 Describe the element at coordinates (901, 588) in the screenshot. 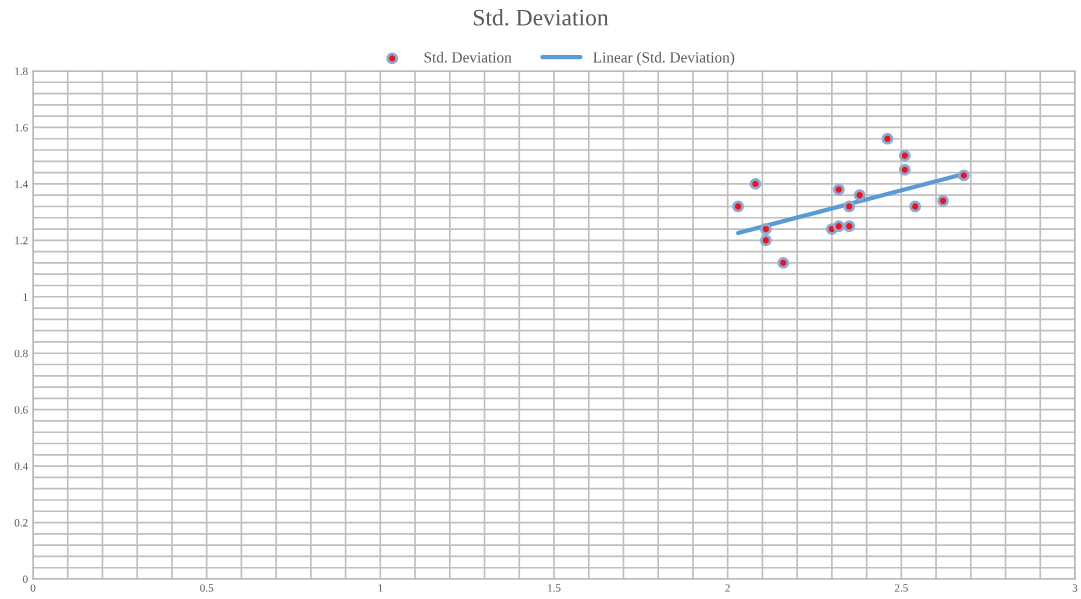

I see `x-tick-label: 2.5` at that location.